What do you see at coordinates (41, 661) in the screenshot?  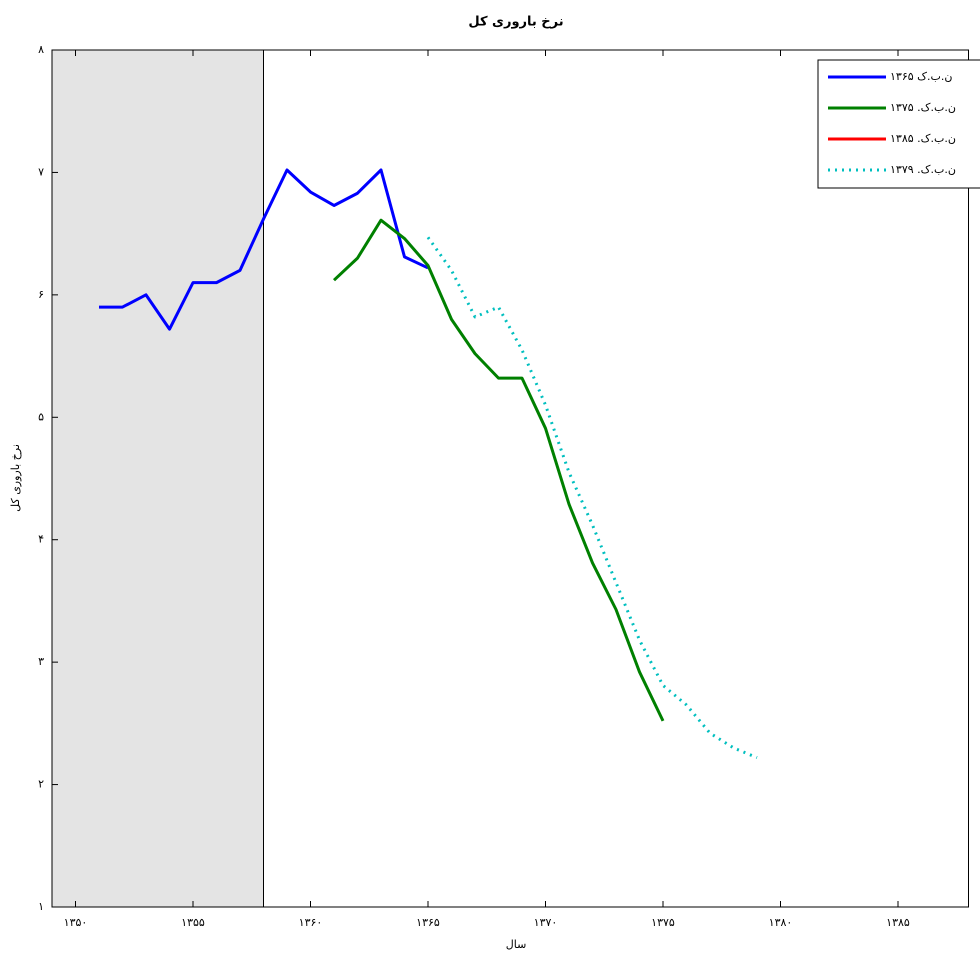 I see `y-tick-label: ۳` at bounding box center [41, 661].